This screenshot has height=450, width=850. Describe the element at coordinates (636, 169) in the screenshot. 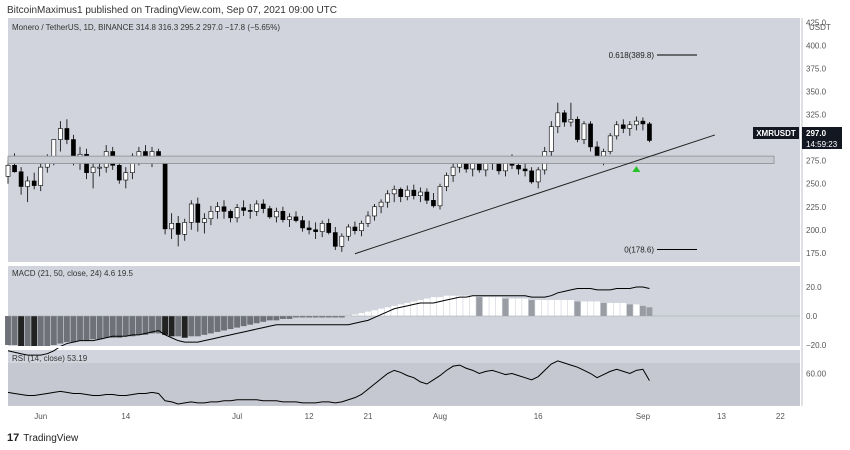

I see `green-arrow-marker-icon` at that location.